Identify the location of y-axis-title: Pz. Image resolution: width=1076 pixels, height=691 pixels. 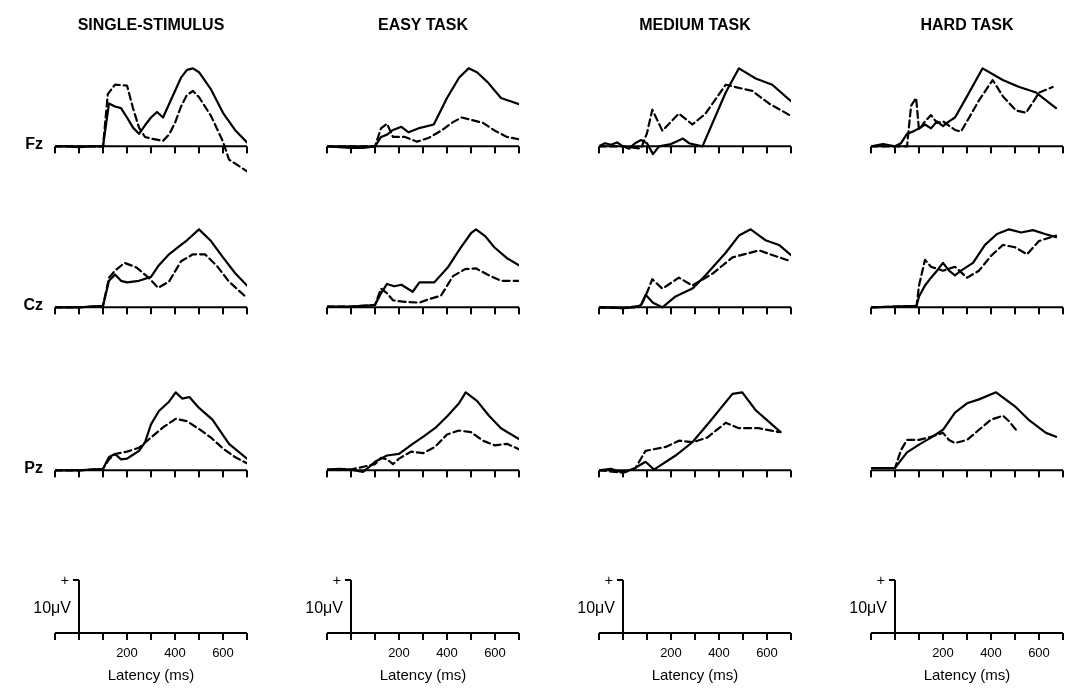
(33, 467).